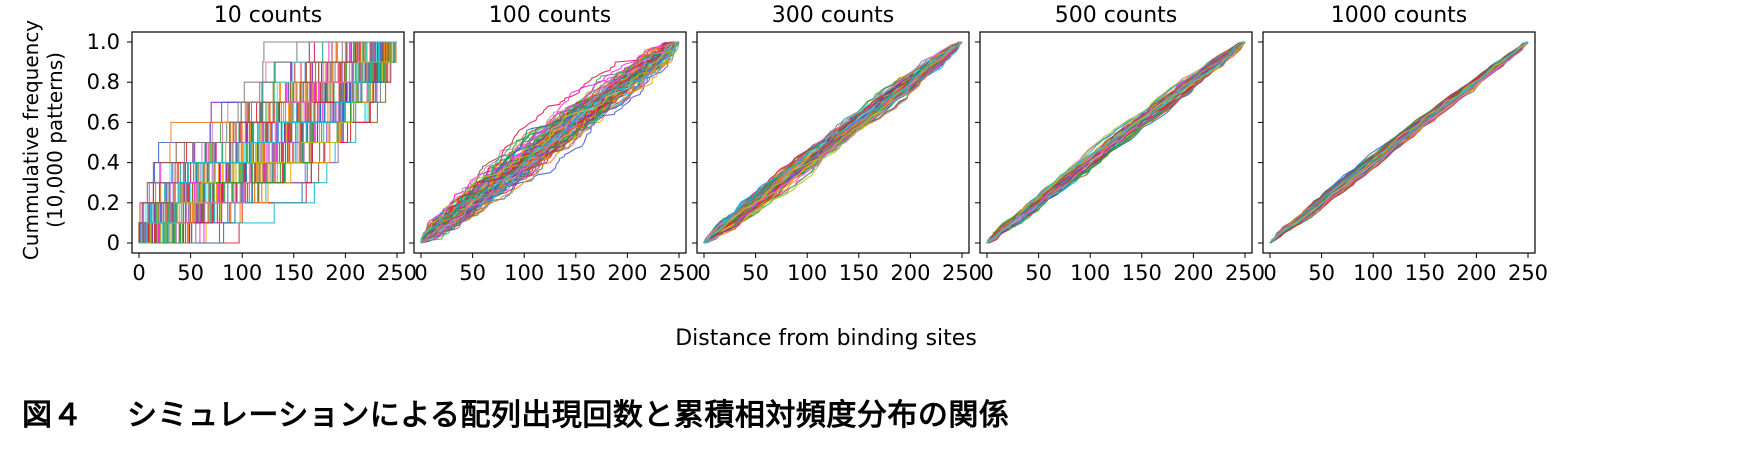  I want to click on figure-caption: 図４ シミュレーションによる配列出現回数と累積相対頻度分布の関係, so click(515, 412).